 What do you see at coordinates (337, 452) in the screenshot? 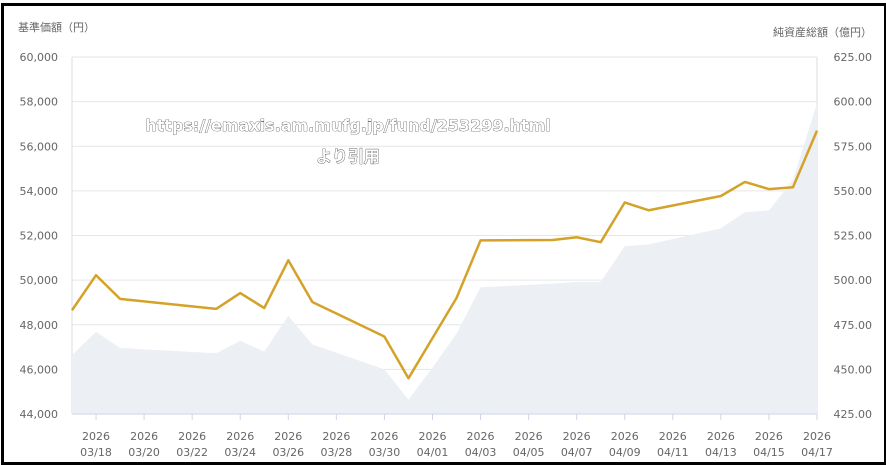
I see `x-tick-date: 03/28` at bounding box center [337, 452].